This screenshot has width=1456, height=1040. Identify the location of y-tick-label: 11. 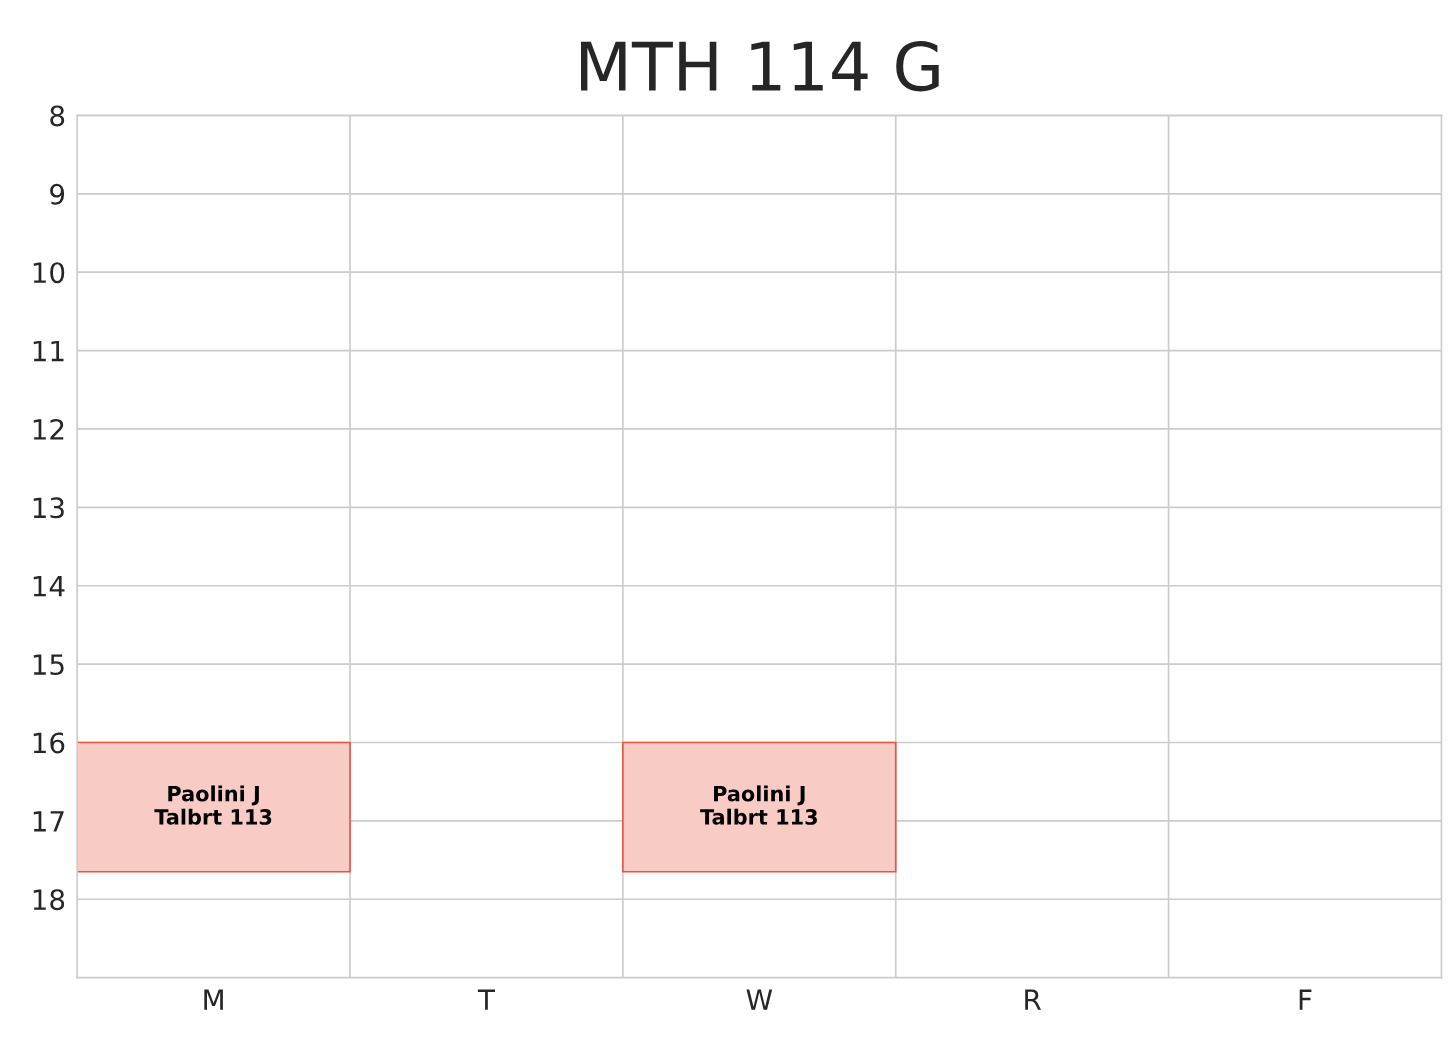
(48, 351).